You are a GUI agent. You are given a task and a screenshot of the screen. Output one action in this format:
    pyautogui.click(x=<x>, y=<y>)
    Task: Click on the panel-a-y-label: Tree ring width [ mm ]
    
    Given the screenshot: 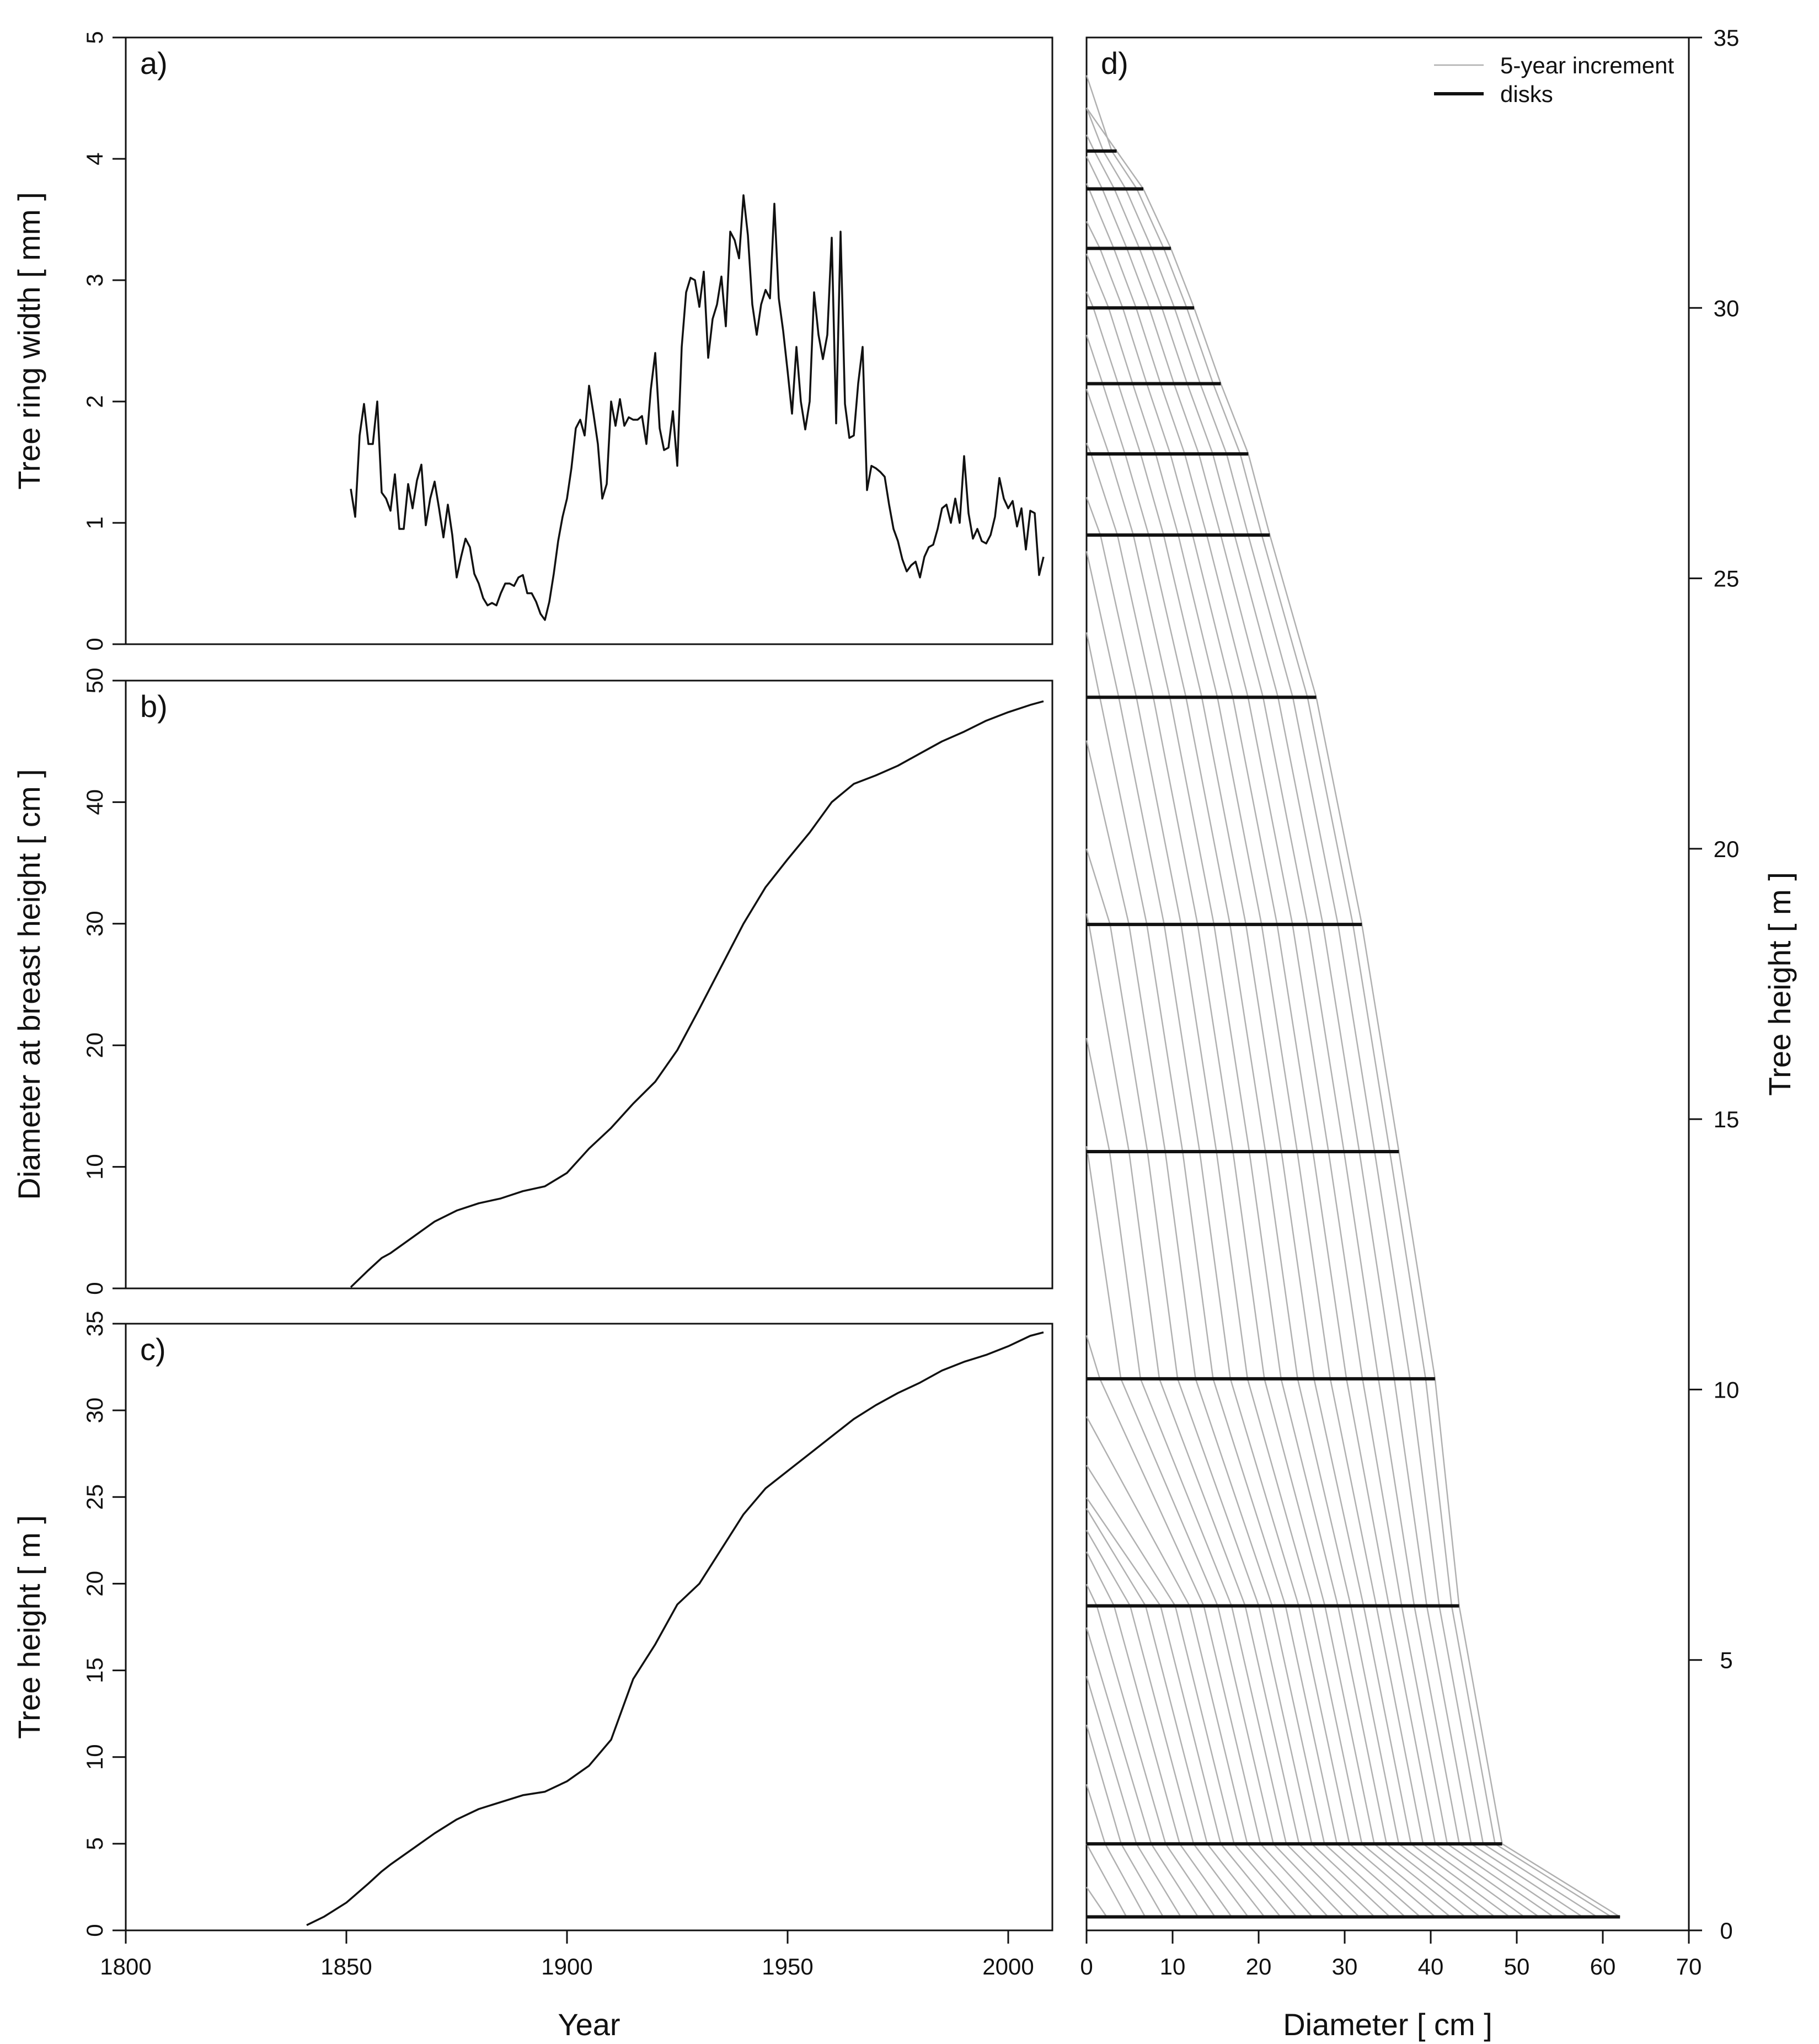 What is the action you would take?
    pyautogui.click(x=29, y=341)
    